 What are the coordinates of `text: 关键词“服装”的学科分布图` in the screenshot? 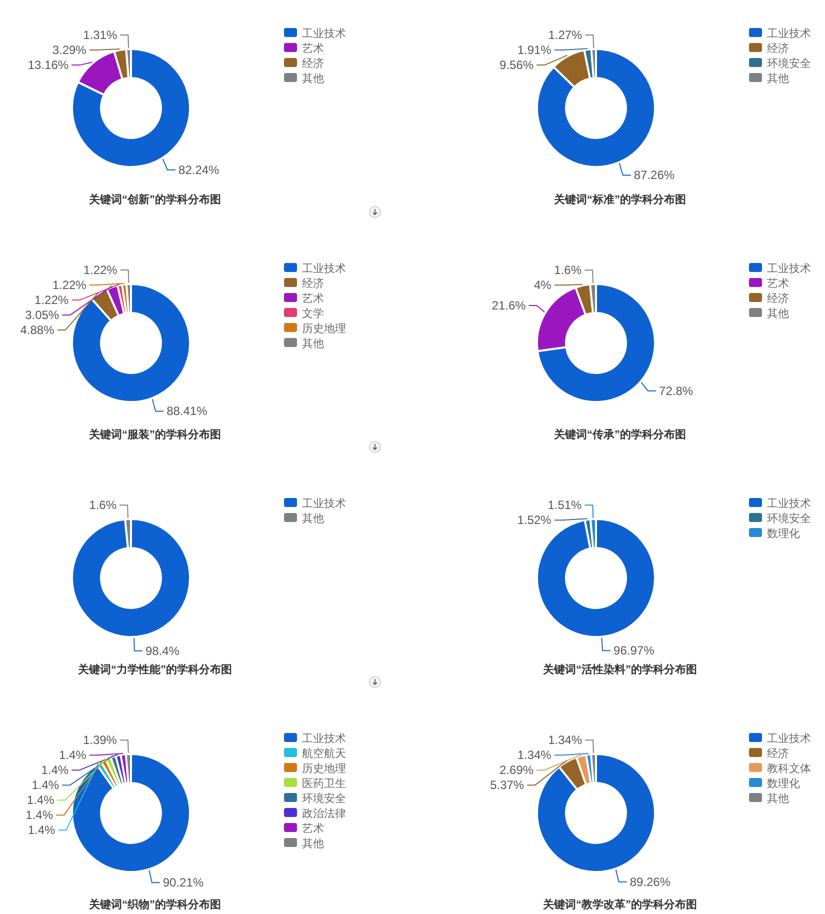 It's located at (154, 434).